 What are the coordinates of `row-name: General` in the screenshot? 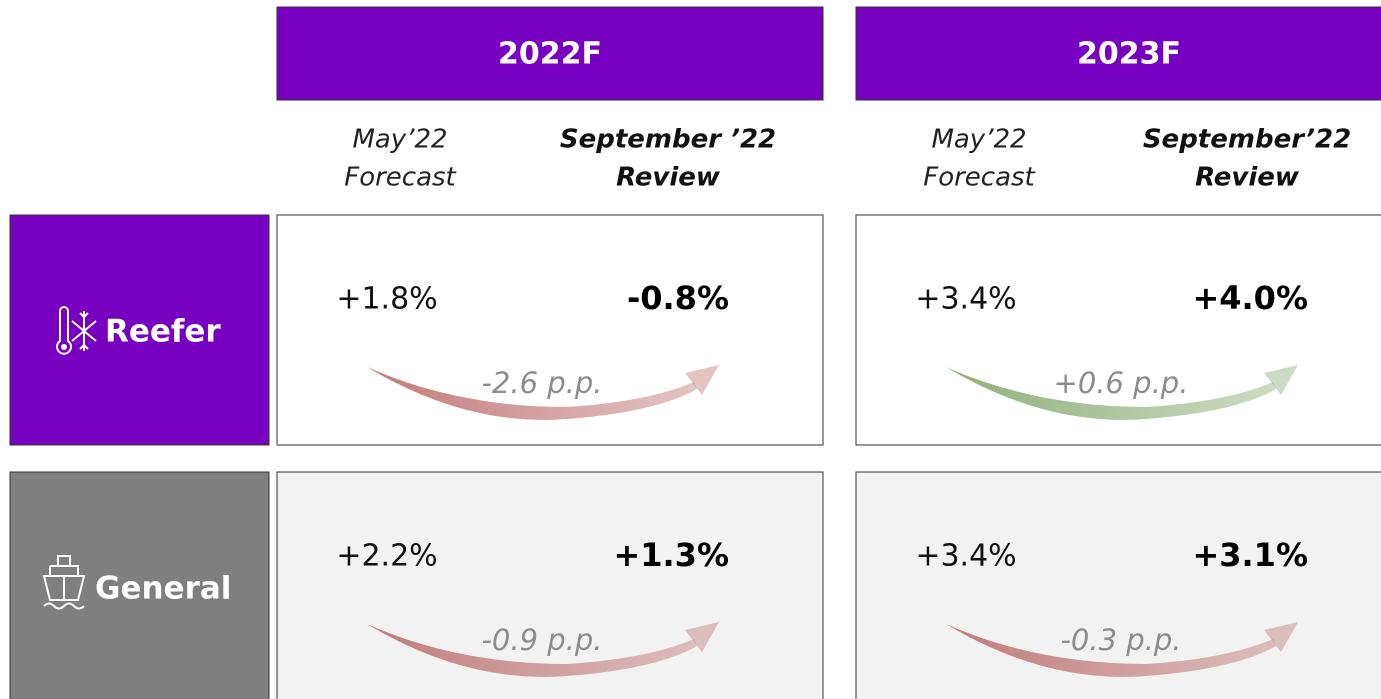 It's located at (163, 589).